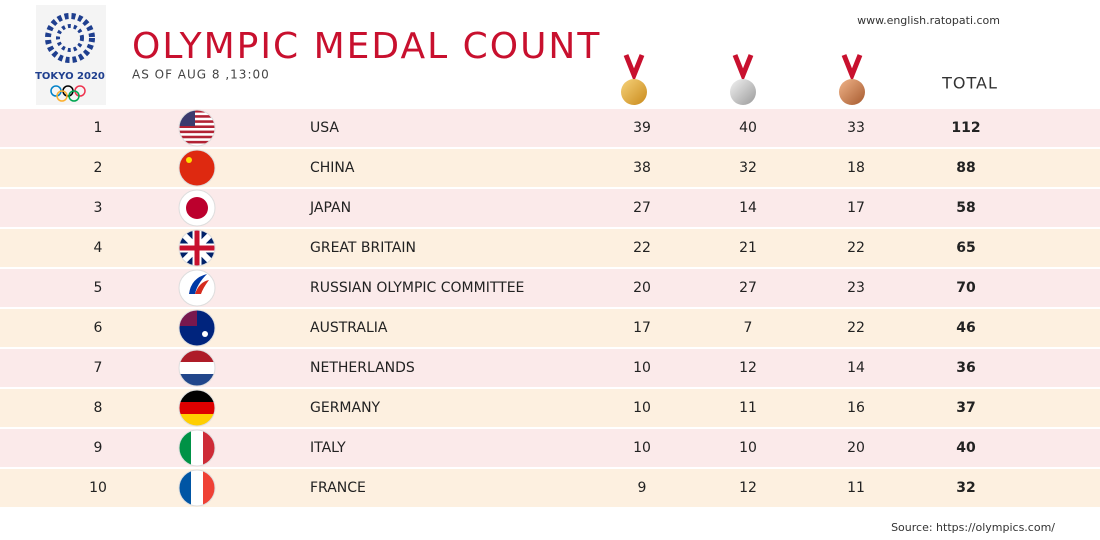 The width and height of the screenshot is (1100, 540). What do you see at coordinates (417, 288) in the screenshot?
I see `country: RUSSIAN OLYMPIC COMMITTEE` at bounding box center [417, 288].